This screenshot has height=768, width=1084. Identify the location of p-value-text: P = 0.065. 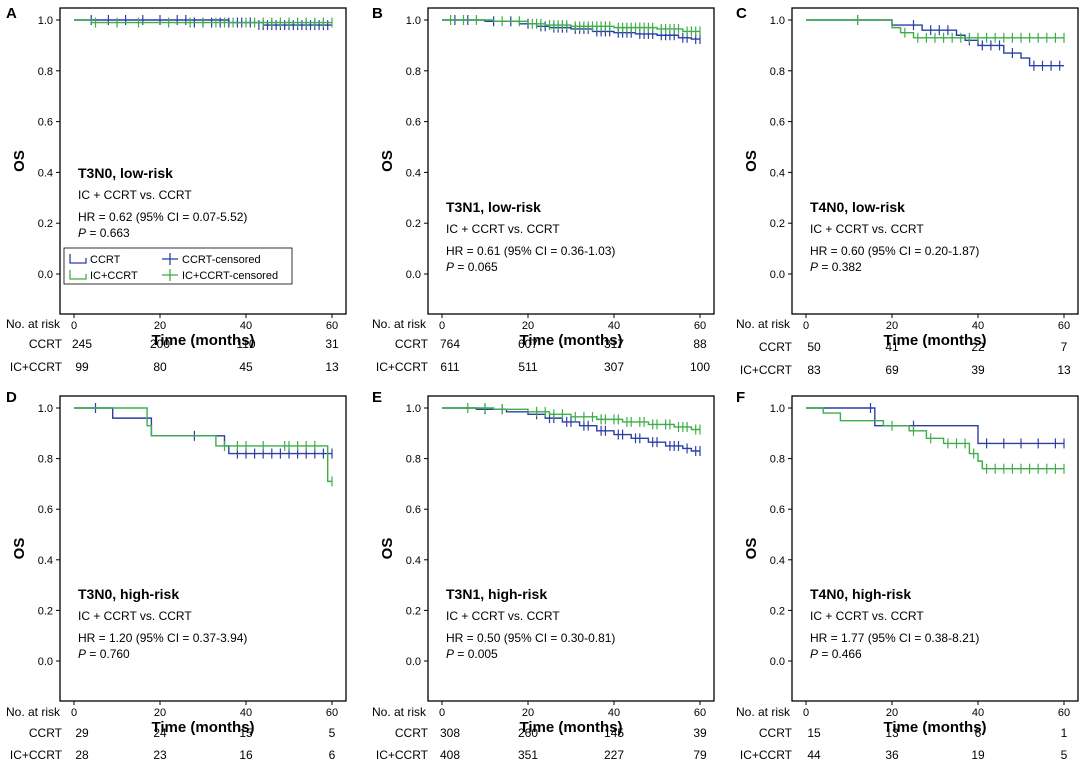
(472, 267).